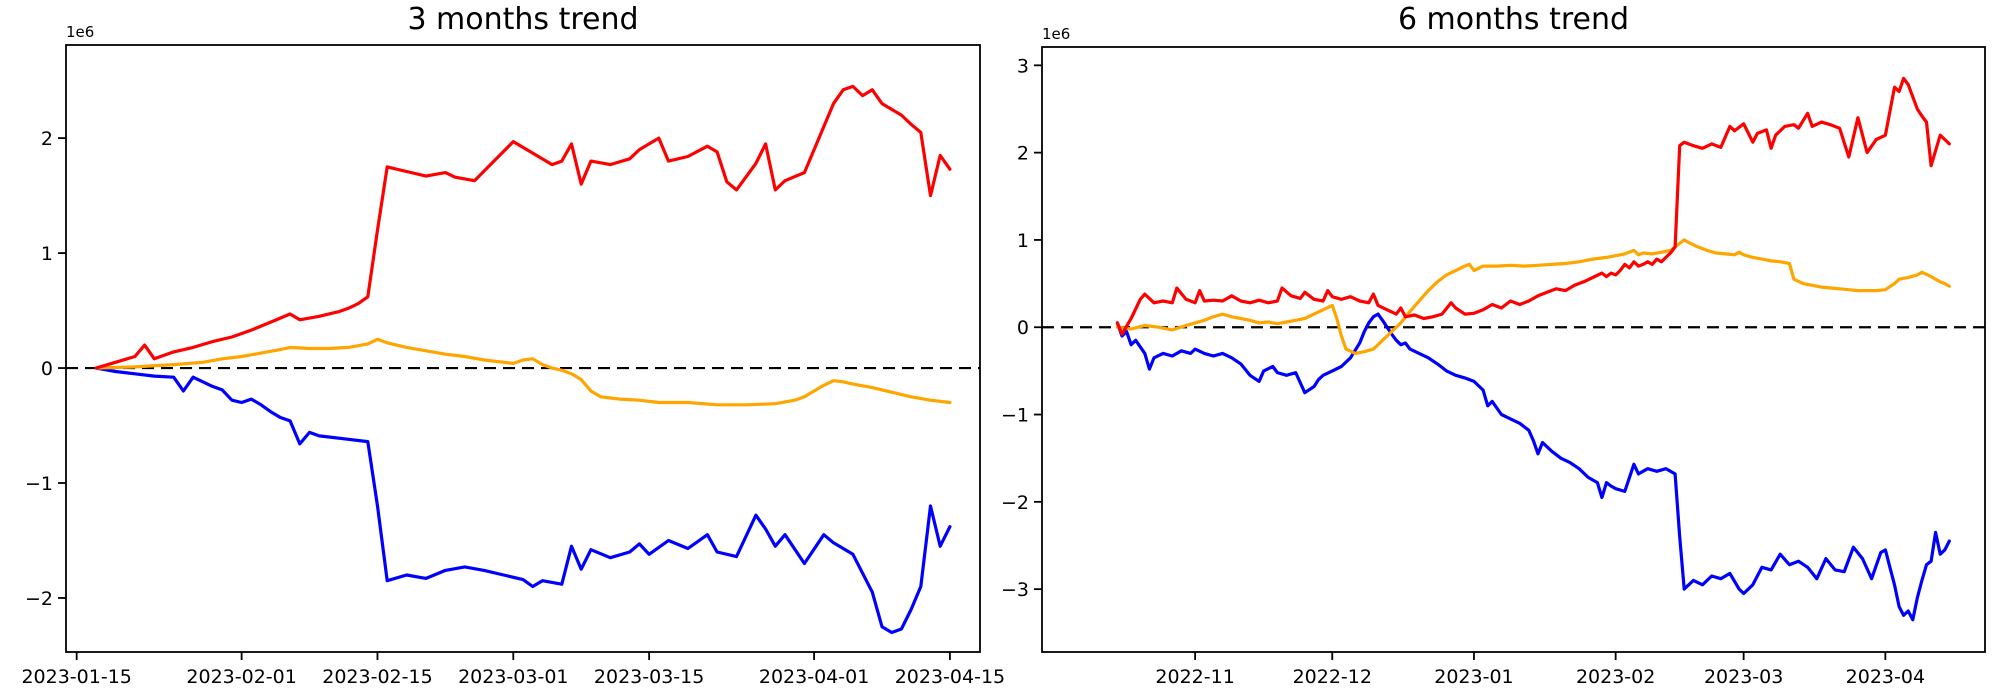 This screenshot has width=2000, height=700. What do you see at coordinates (649, 677) in the screenshot?
I see `x-tick-label: 2023-03-15` at bounding box center [649, 677].